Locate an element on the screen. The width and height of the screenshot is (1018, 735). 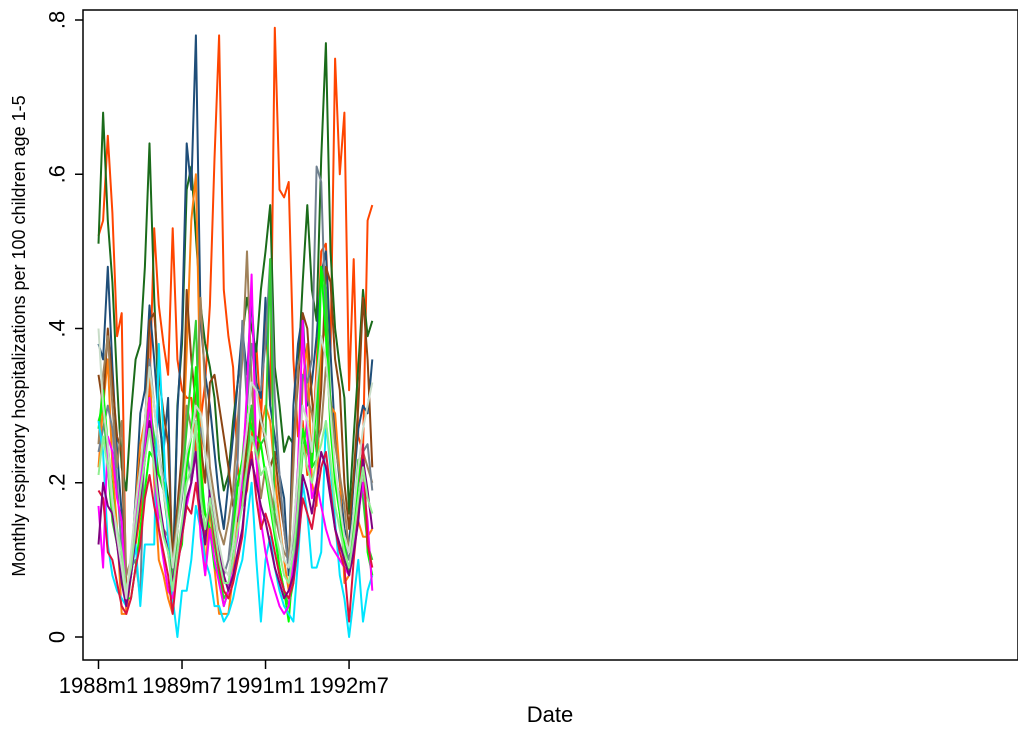
x-tick-label-3: 1992m7 is located at coordinates (349, 685).